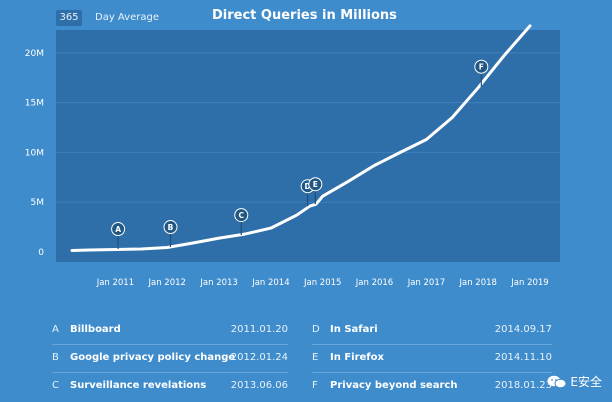  I want to click on x-tick-label: Jan 2017, so click(426, 283).